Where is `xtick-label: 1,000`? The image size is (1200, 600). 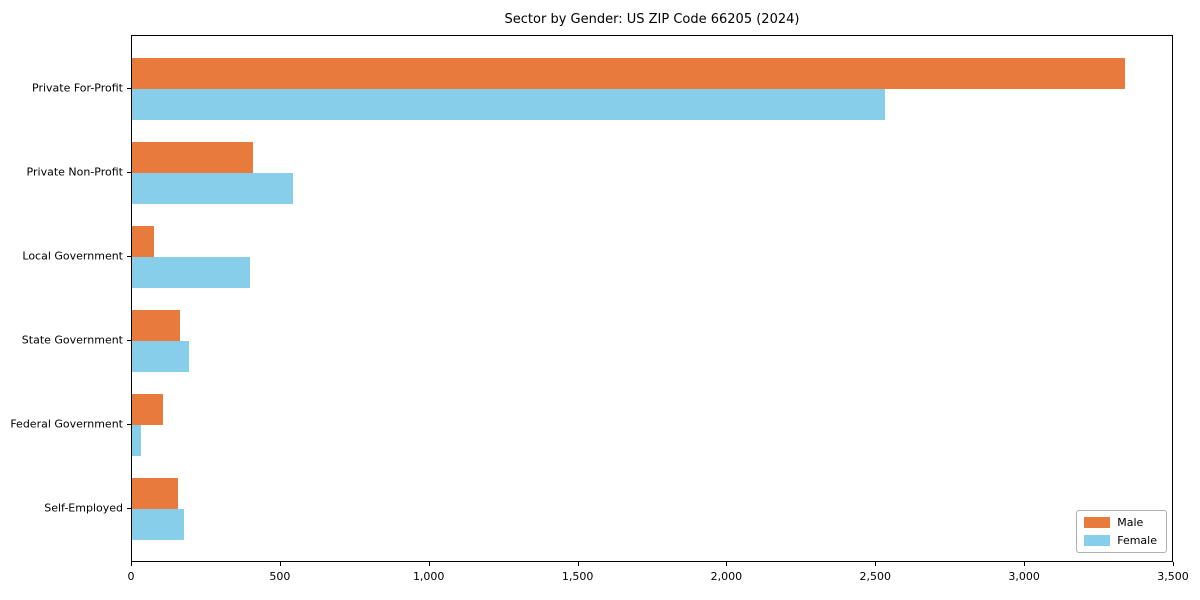 xtick-label: 1,000 is located at coordinates (428, 576).